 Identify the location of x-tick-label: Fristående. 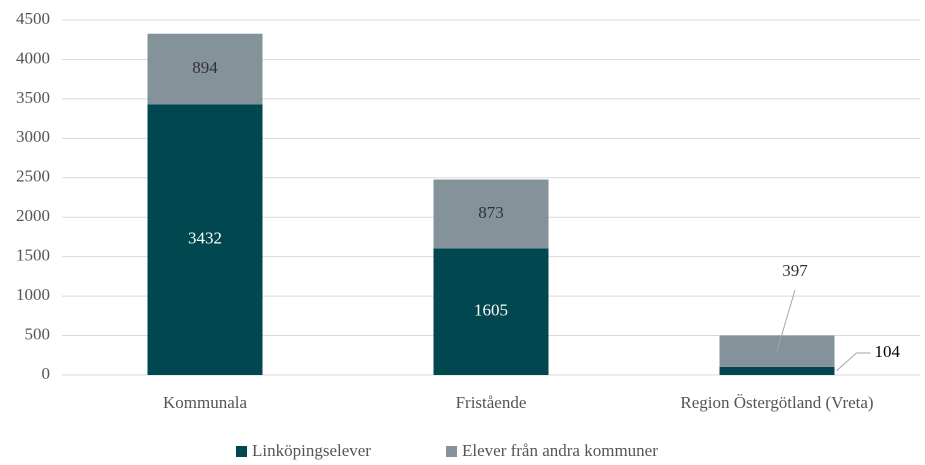
(491, 402).